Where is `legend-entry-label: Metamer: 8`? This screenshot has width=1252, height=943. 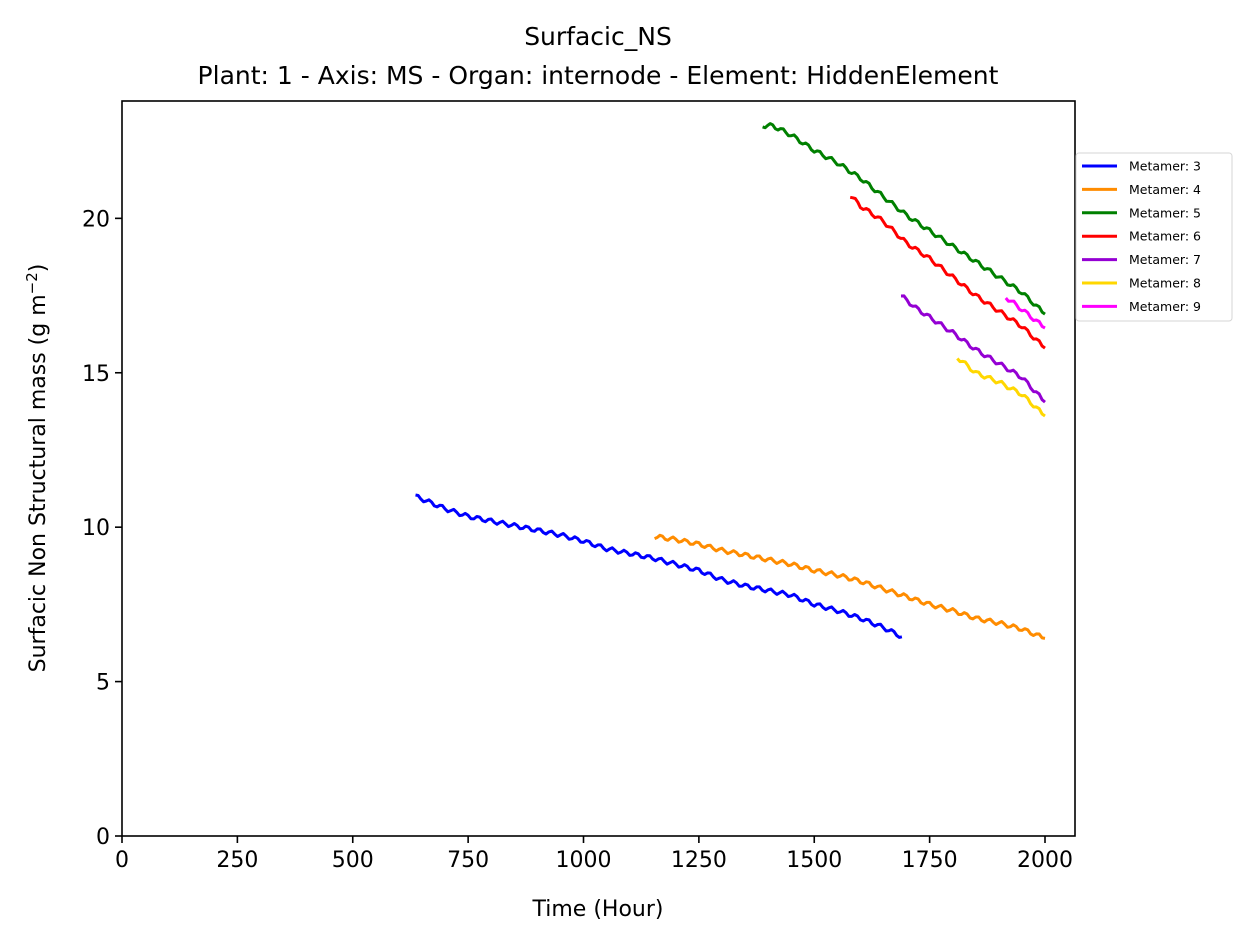
legend-entry-label: Metamer: 8 is located at coordinates (1165, 283).